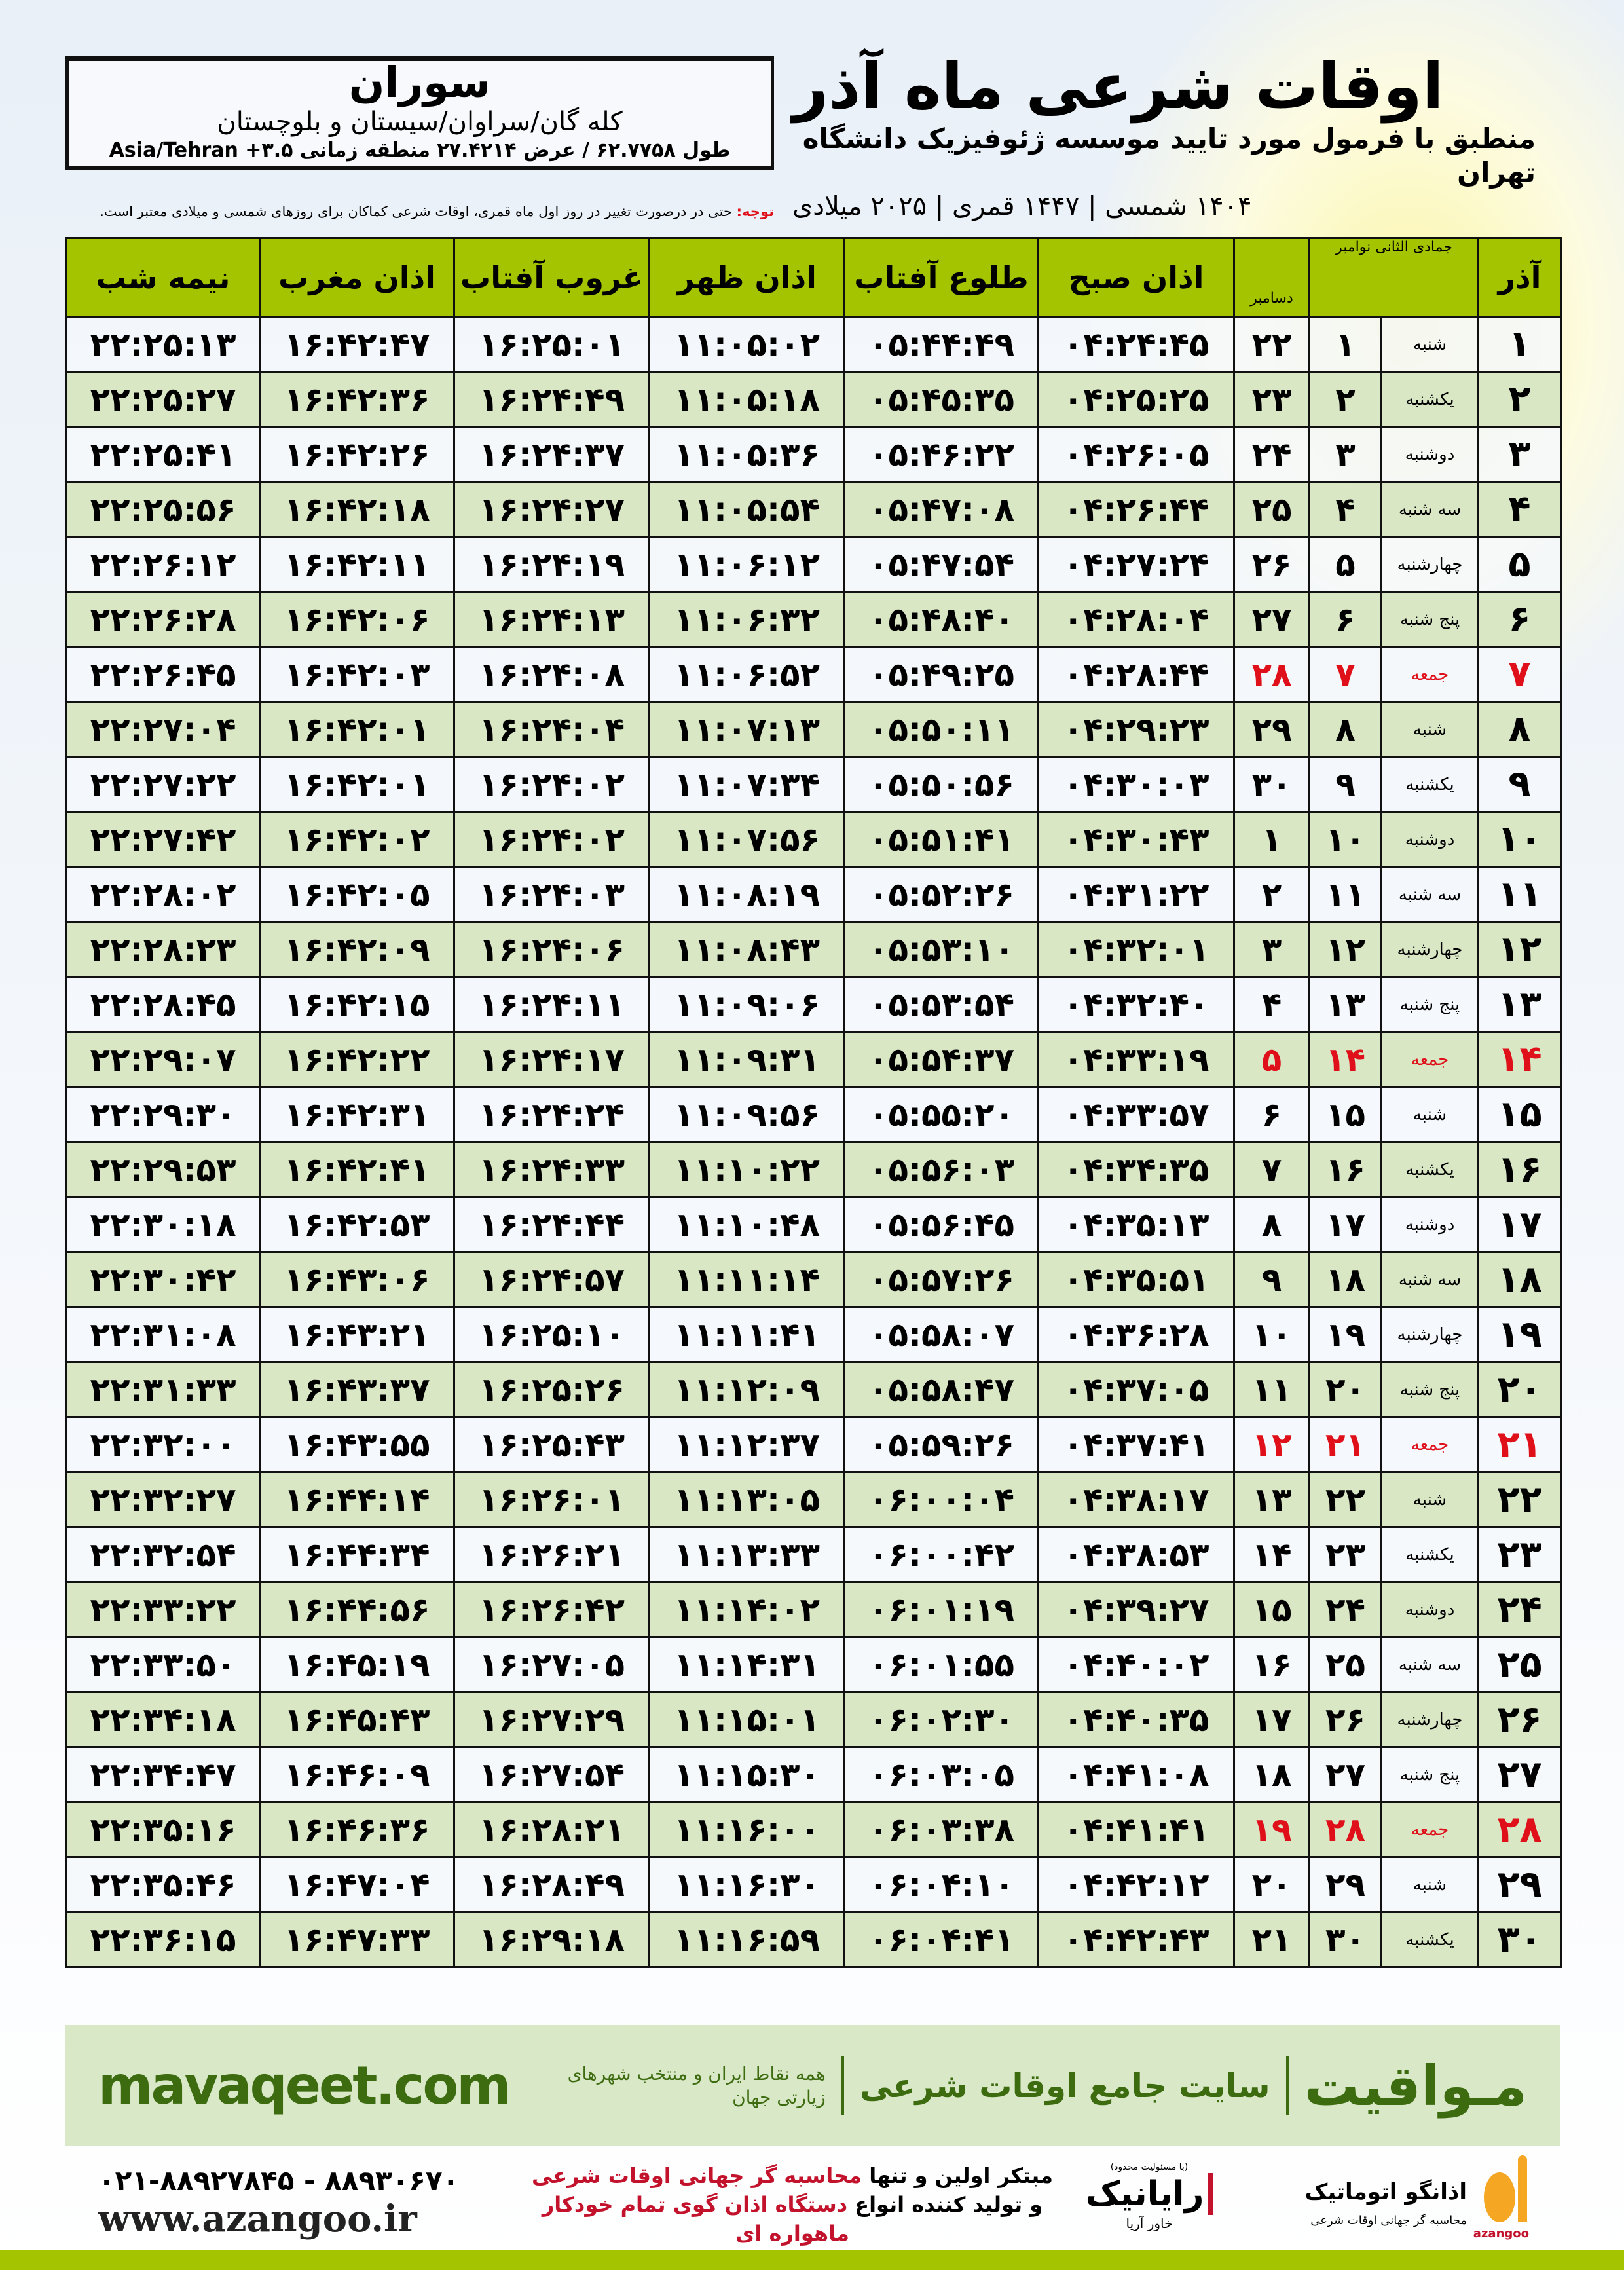  Describe the element at coordinates (163, 894) in the screenshot. I see `nime-time: ۲۲:۲۸:۰۲` at that location.